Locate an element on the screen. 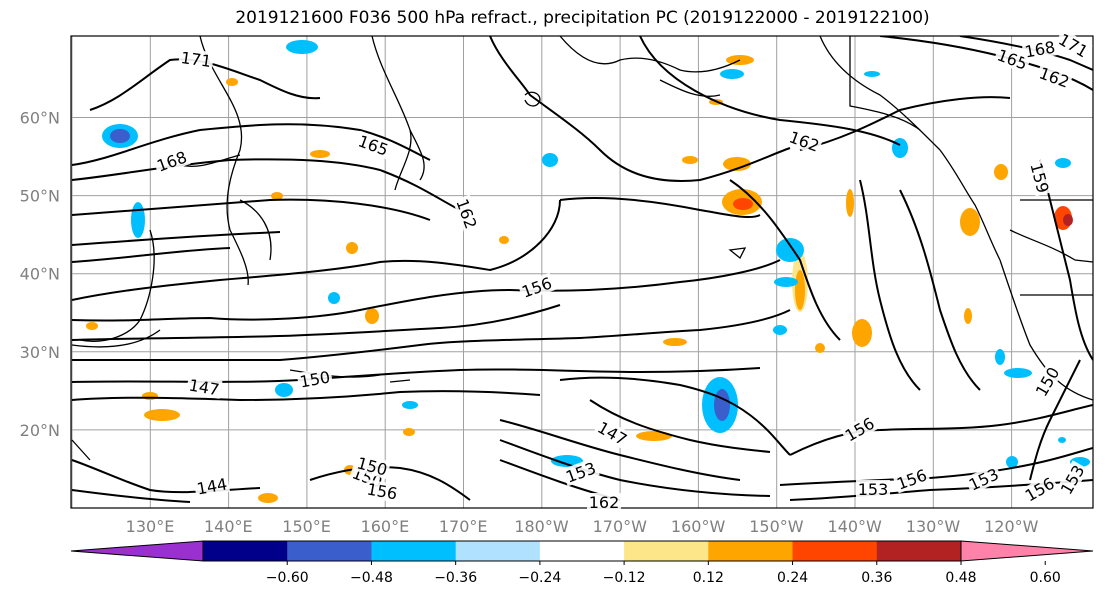 The width and height of the screenshot is (1105, 601). colorbar-tick-label: 0.24 is located at coordinates (792, 578).